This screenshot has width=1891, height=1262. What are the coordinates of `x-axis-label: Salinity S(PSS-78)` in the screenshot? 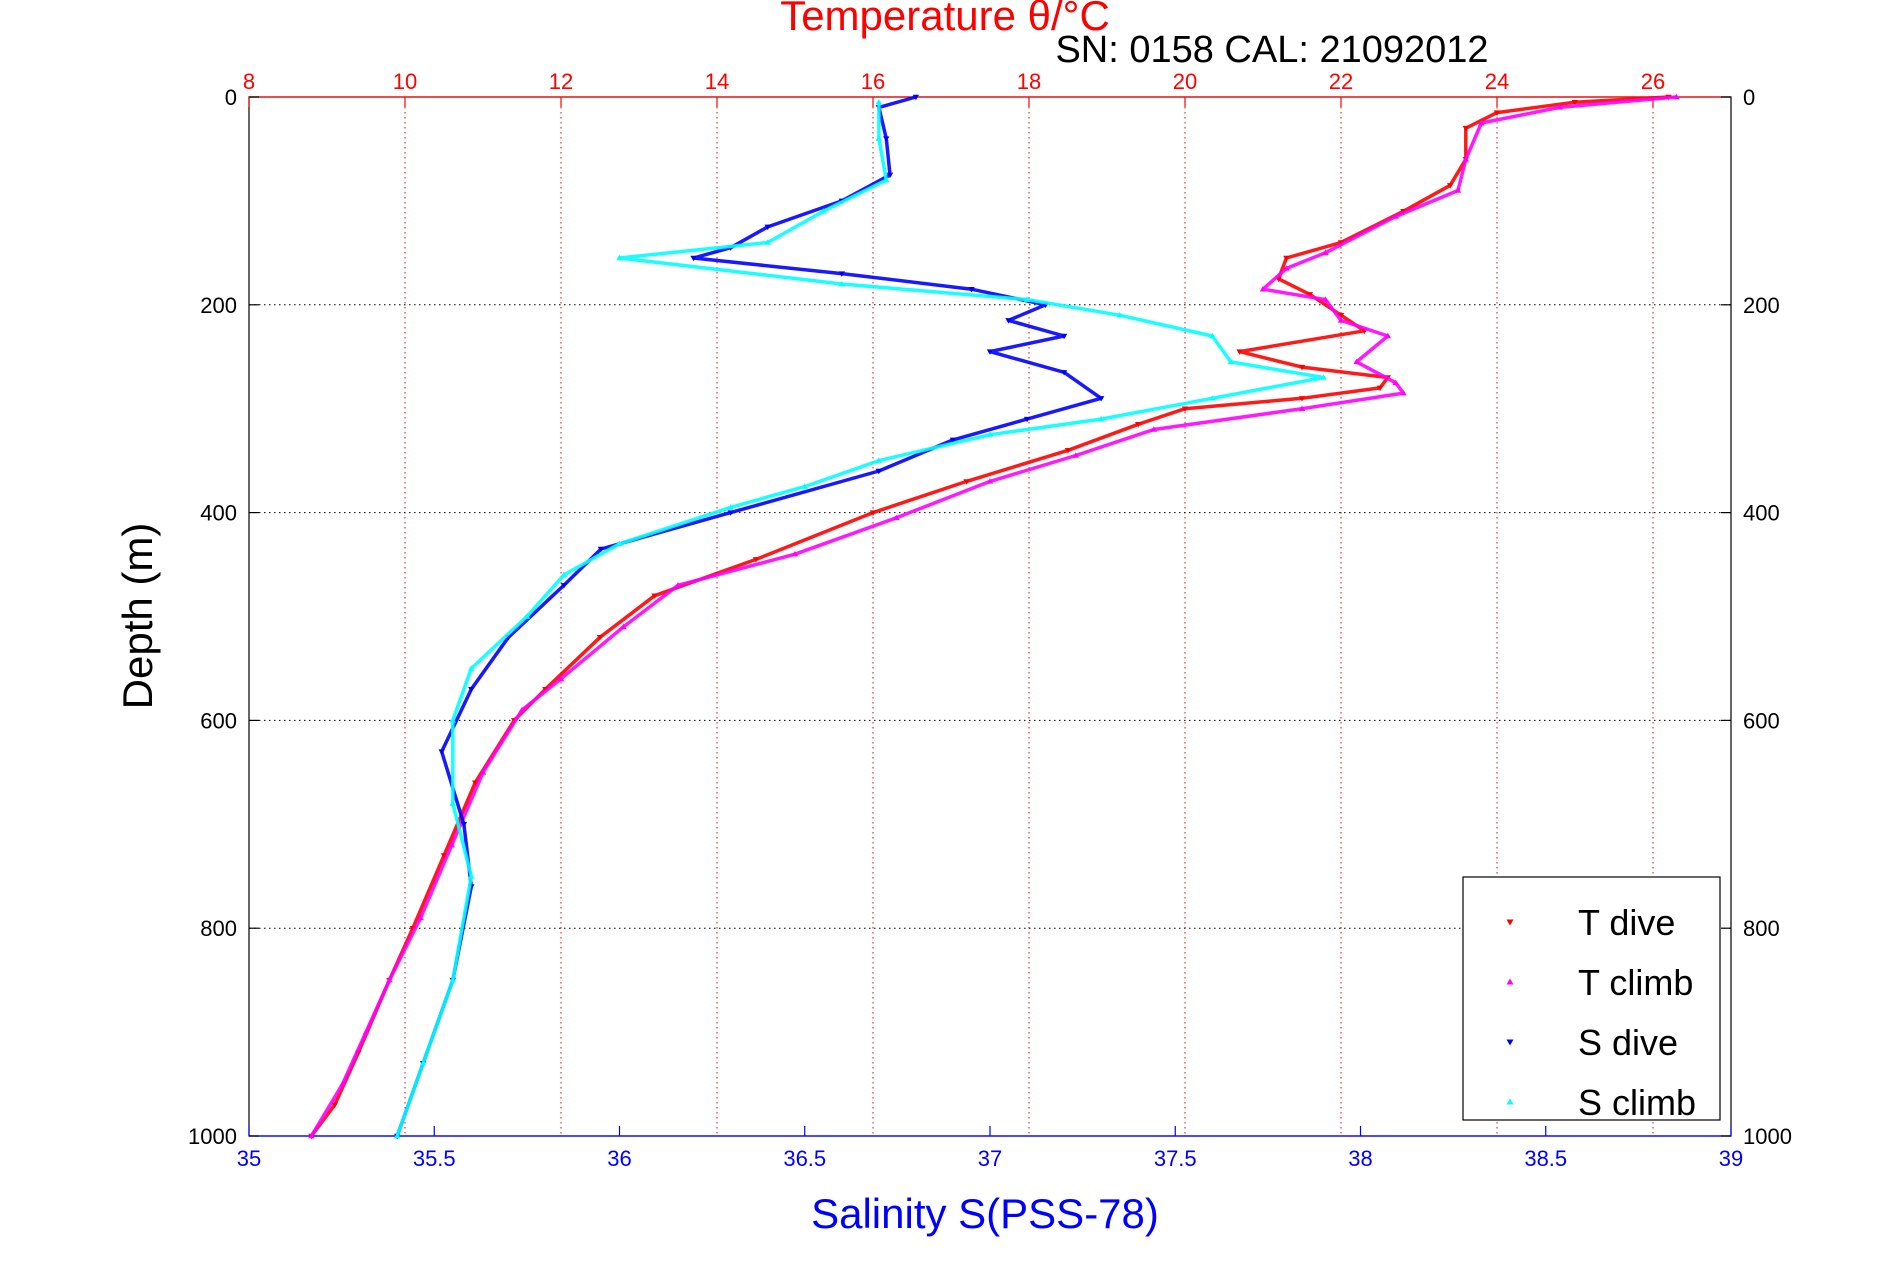 It's located at (985, 1213).